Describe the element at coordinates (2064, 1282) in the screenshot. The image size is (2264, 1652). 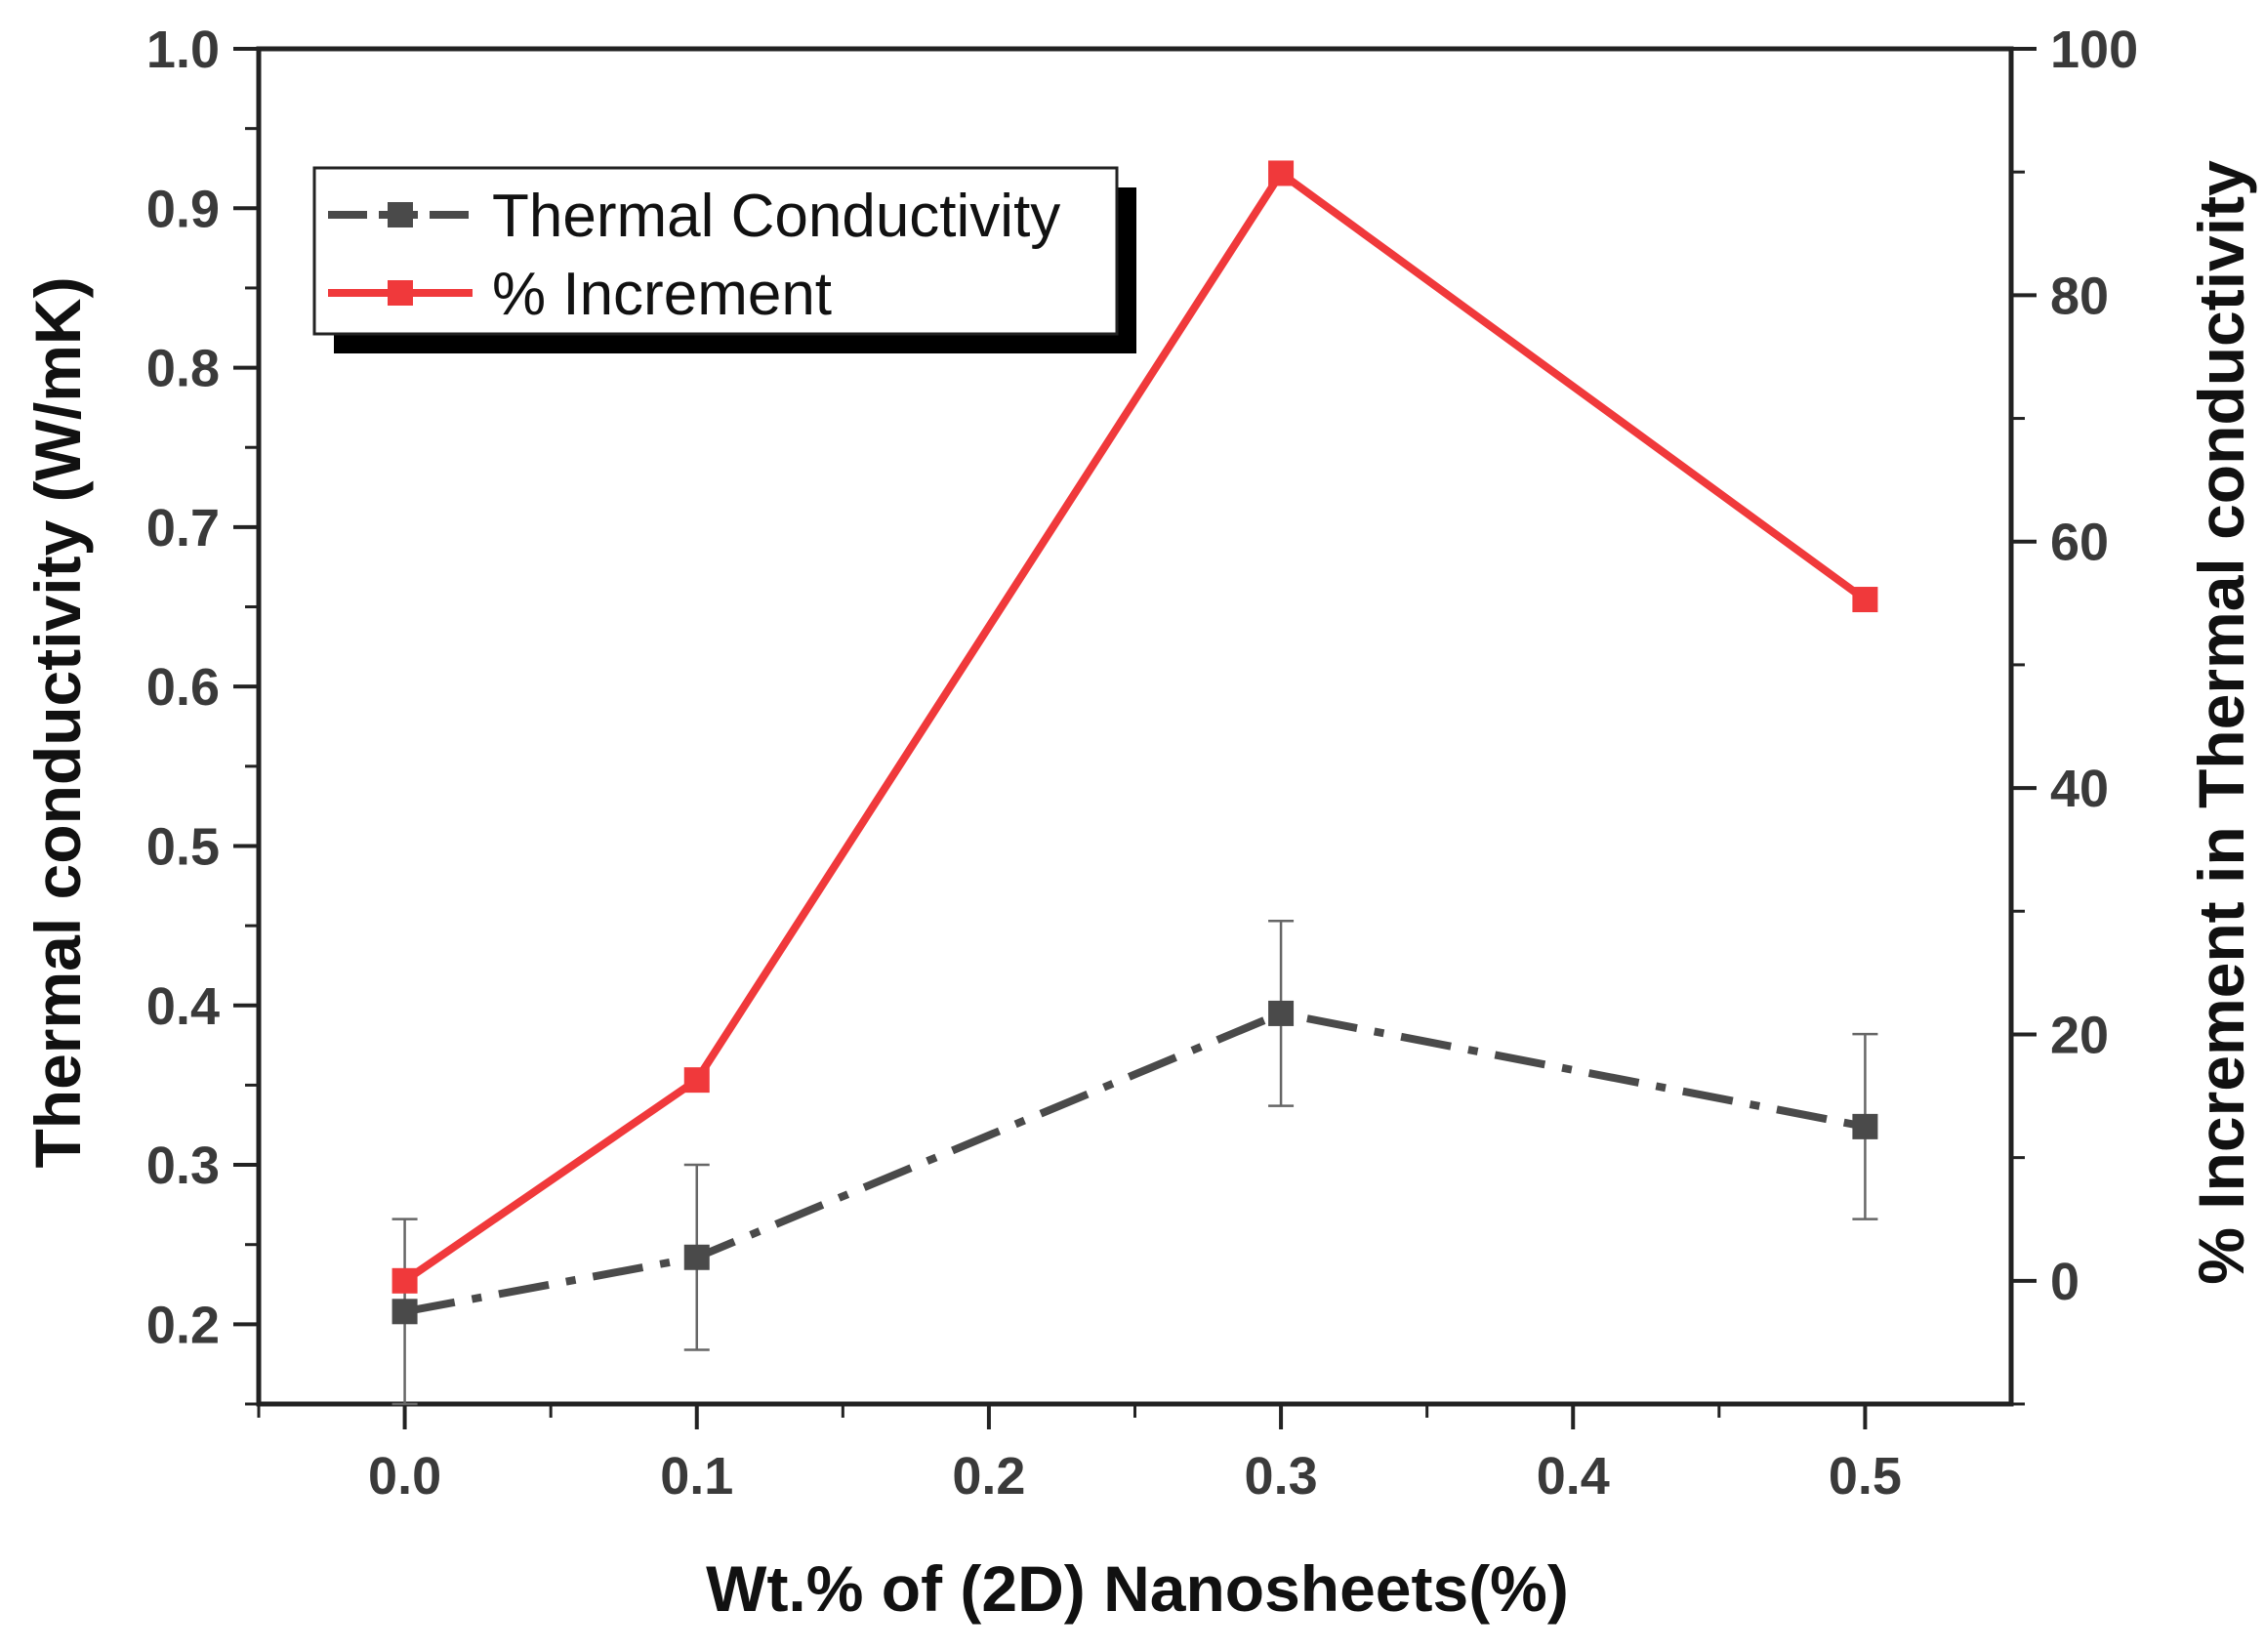
I see `y2-tick-label: 0` at that location.